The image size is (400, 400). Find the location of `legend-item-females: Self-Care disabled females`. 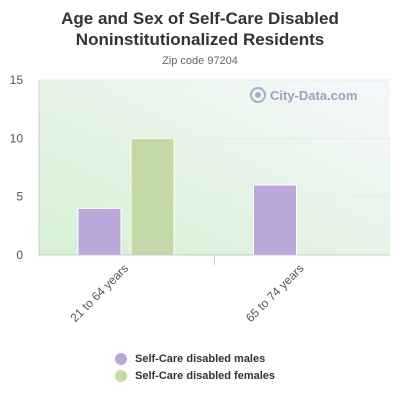

legend-item-females: Self-Care disabled females is located at coordinates (195, 375).